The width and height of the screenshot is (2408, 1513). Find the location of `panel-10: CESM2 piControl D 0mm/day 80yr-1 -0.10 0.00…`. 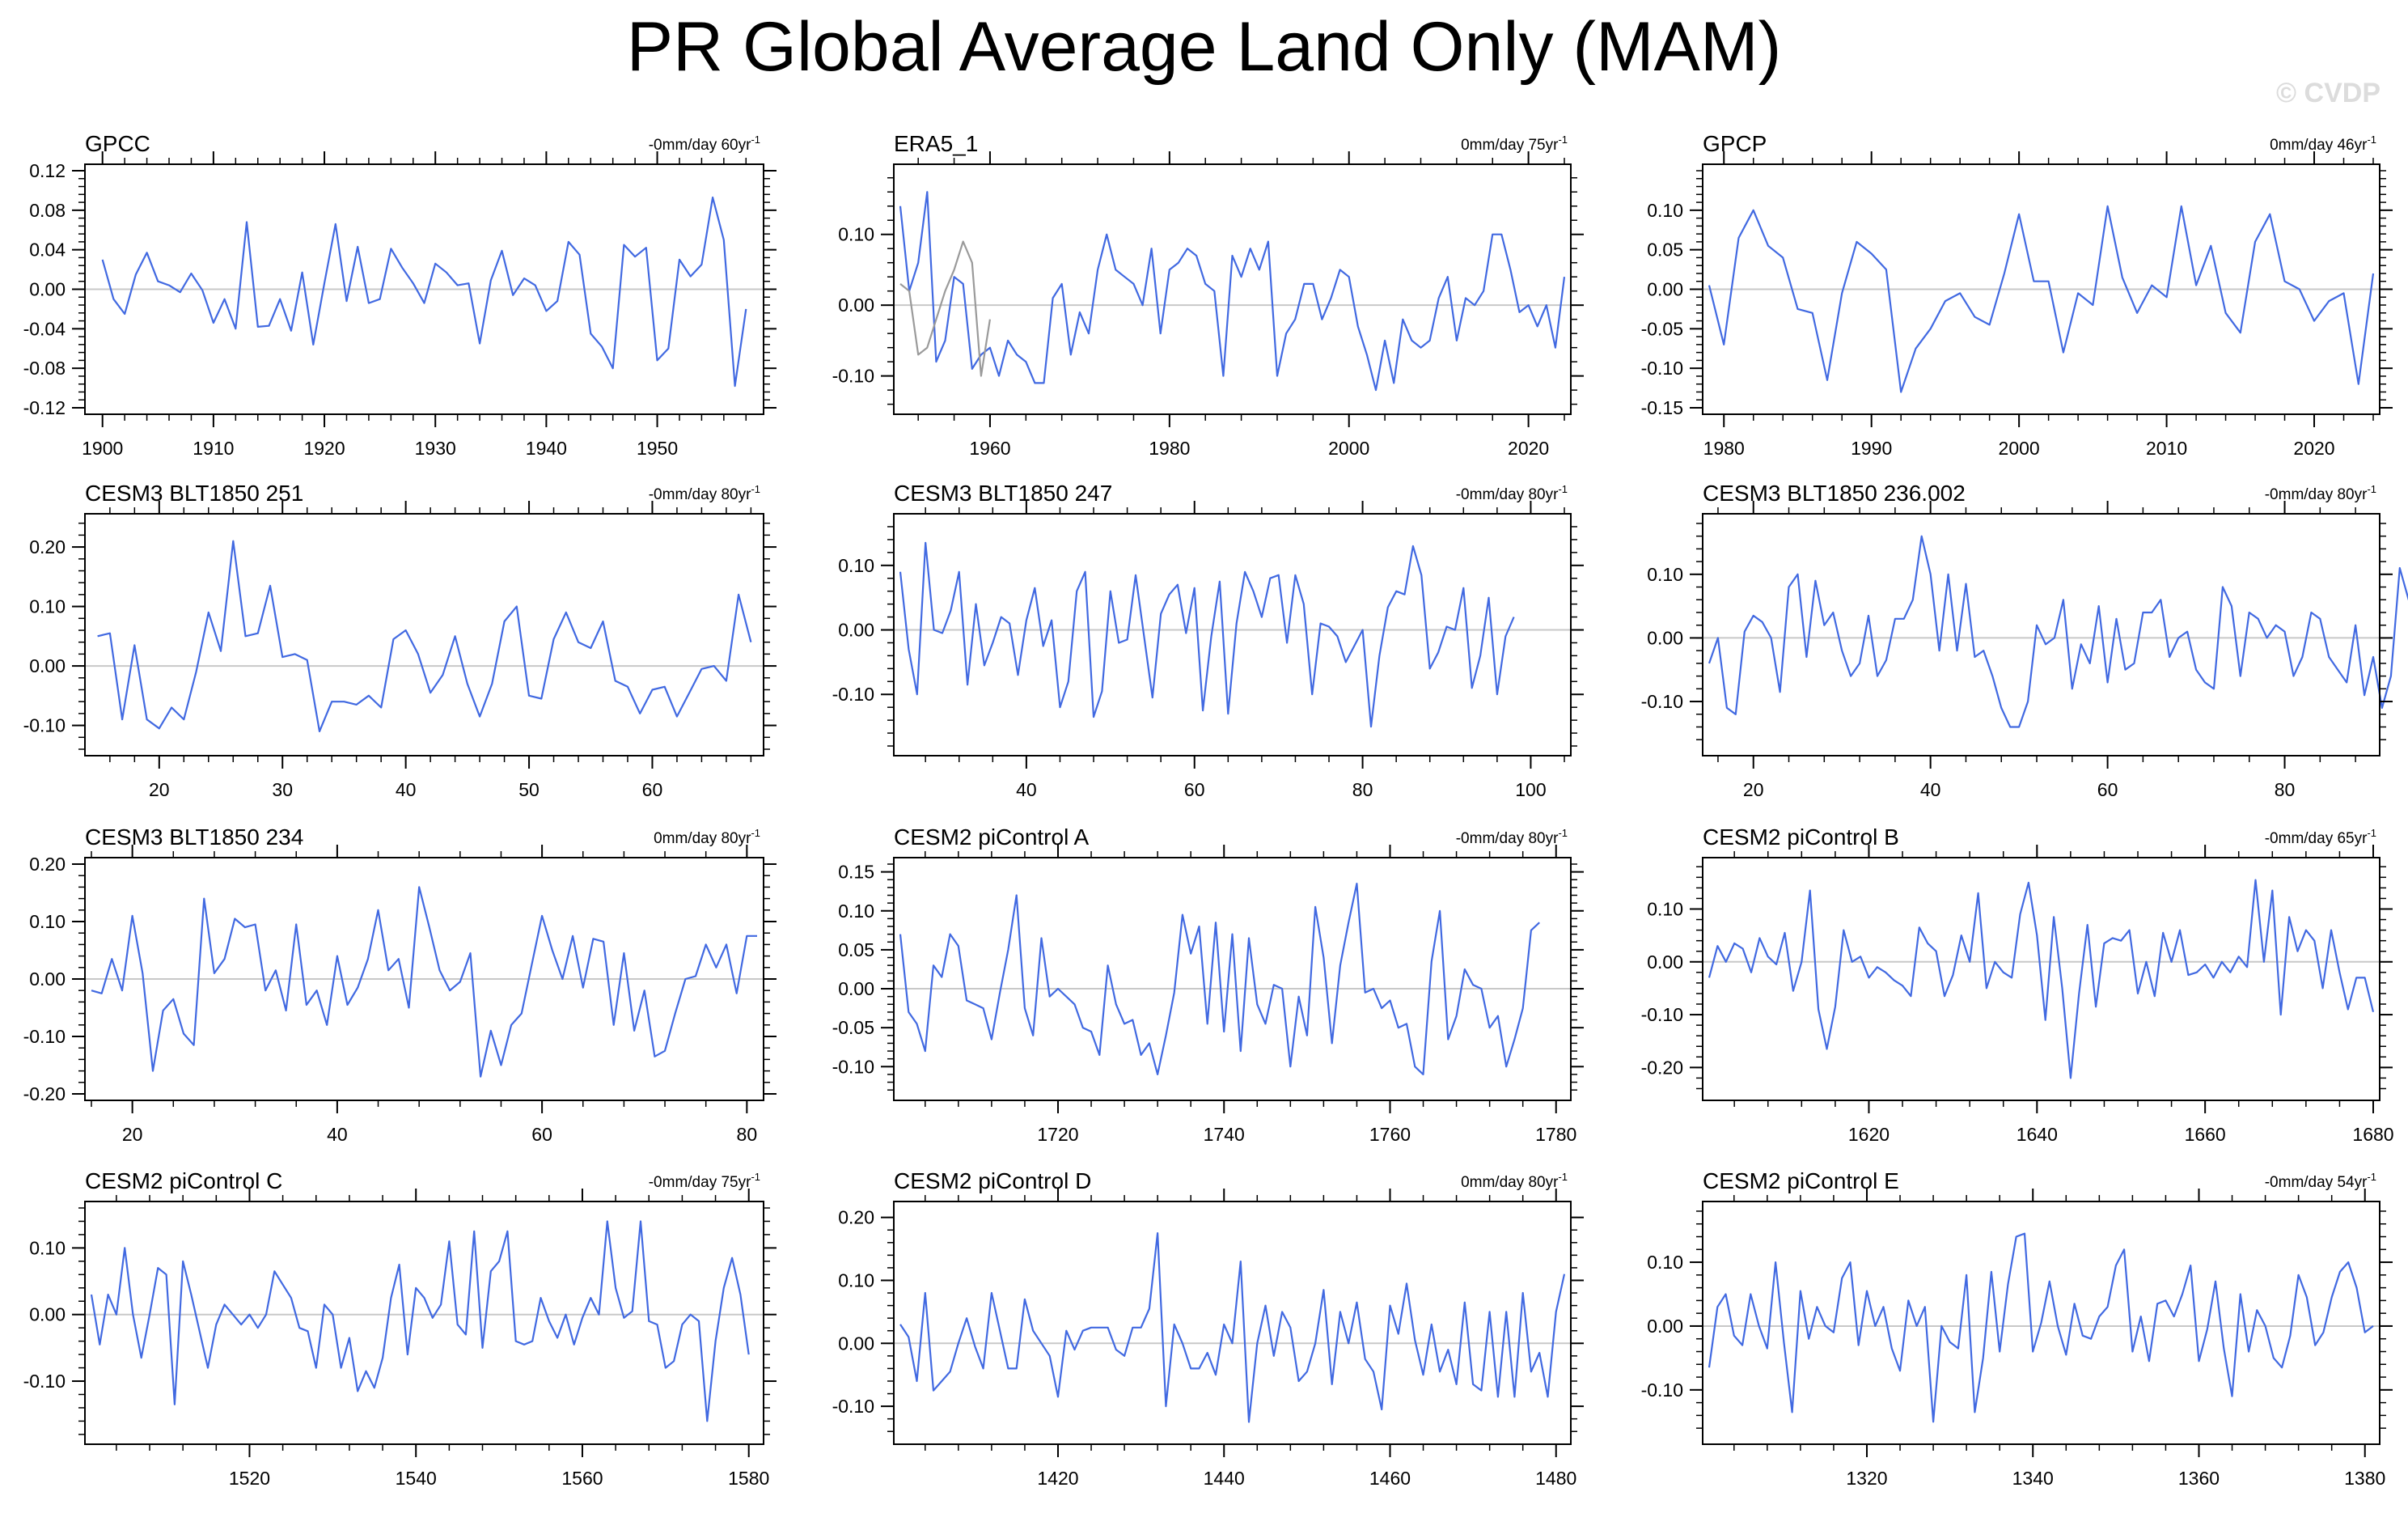

panel-10: CESM2 piControl D 0mm/day 80yr-1 -0.10 0.00… is located at coordinates (1208, 1328).